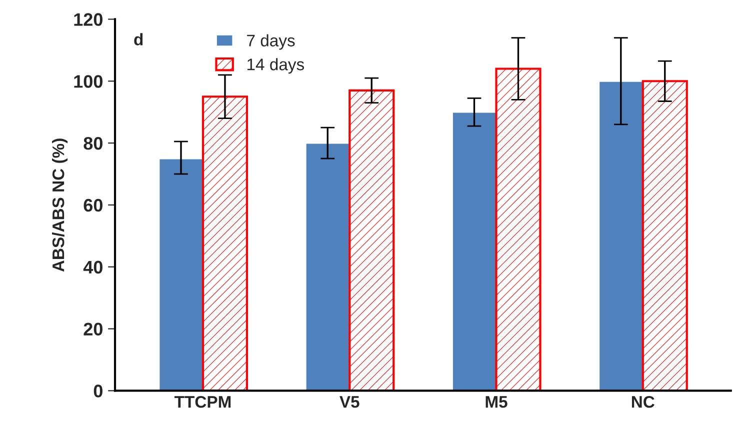 This screenshot has width=742, height=427. I want to click on y-axis-title: ABS/ABS NC (%), so click(60, 205).